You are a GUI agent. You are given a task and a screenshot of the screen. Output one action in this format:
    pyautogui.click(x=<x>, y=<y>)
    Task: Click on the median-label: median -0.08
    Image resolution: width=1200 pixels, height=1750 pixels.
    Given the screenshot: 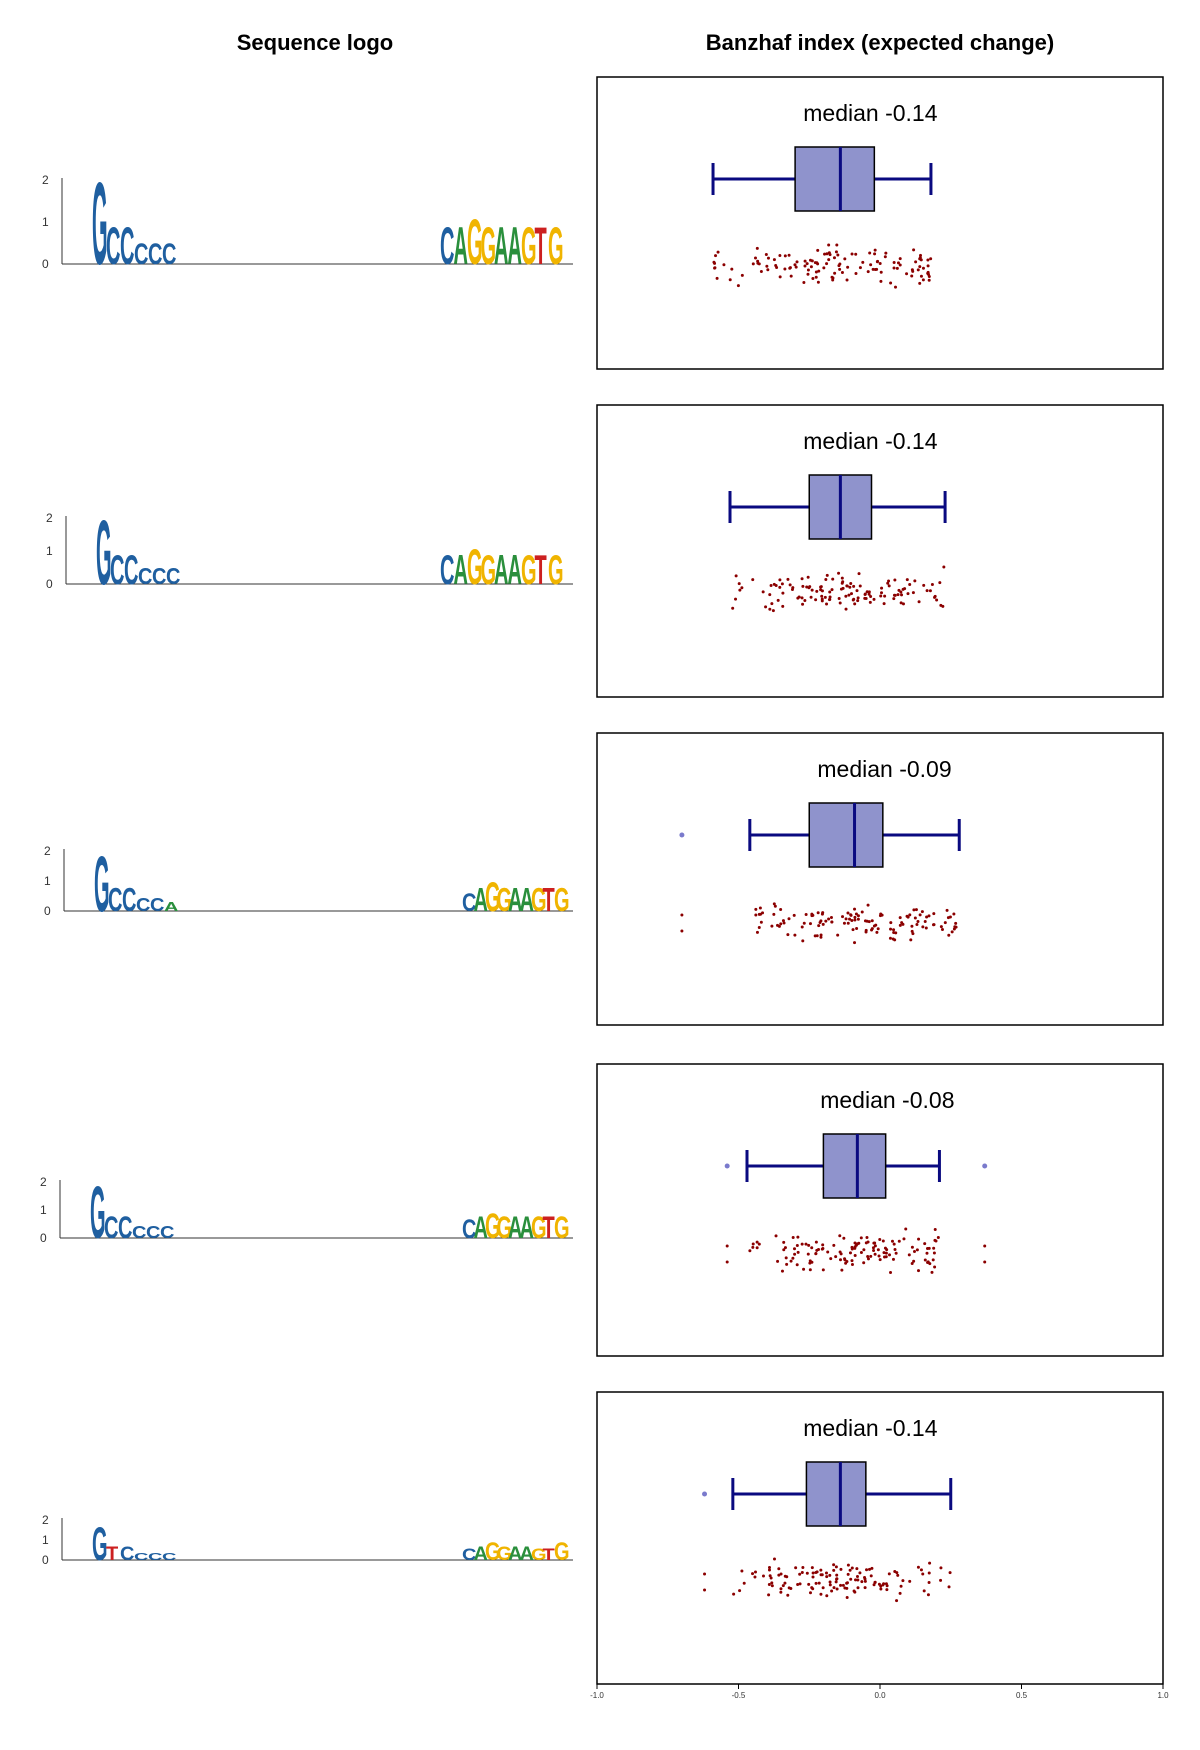 What is the action you would take?
    pyautogui.click(x=887, y=1100)
    